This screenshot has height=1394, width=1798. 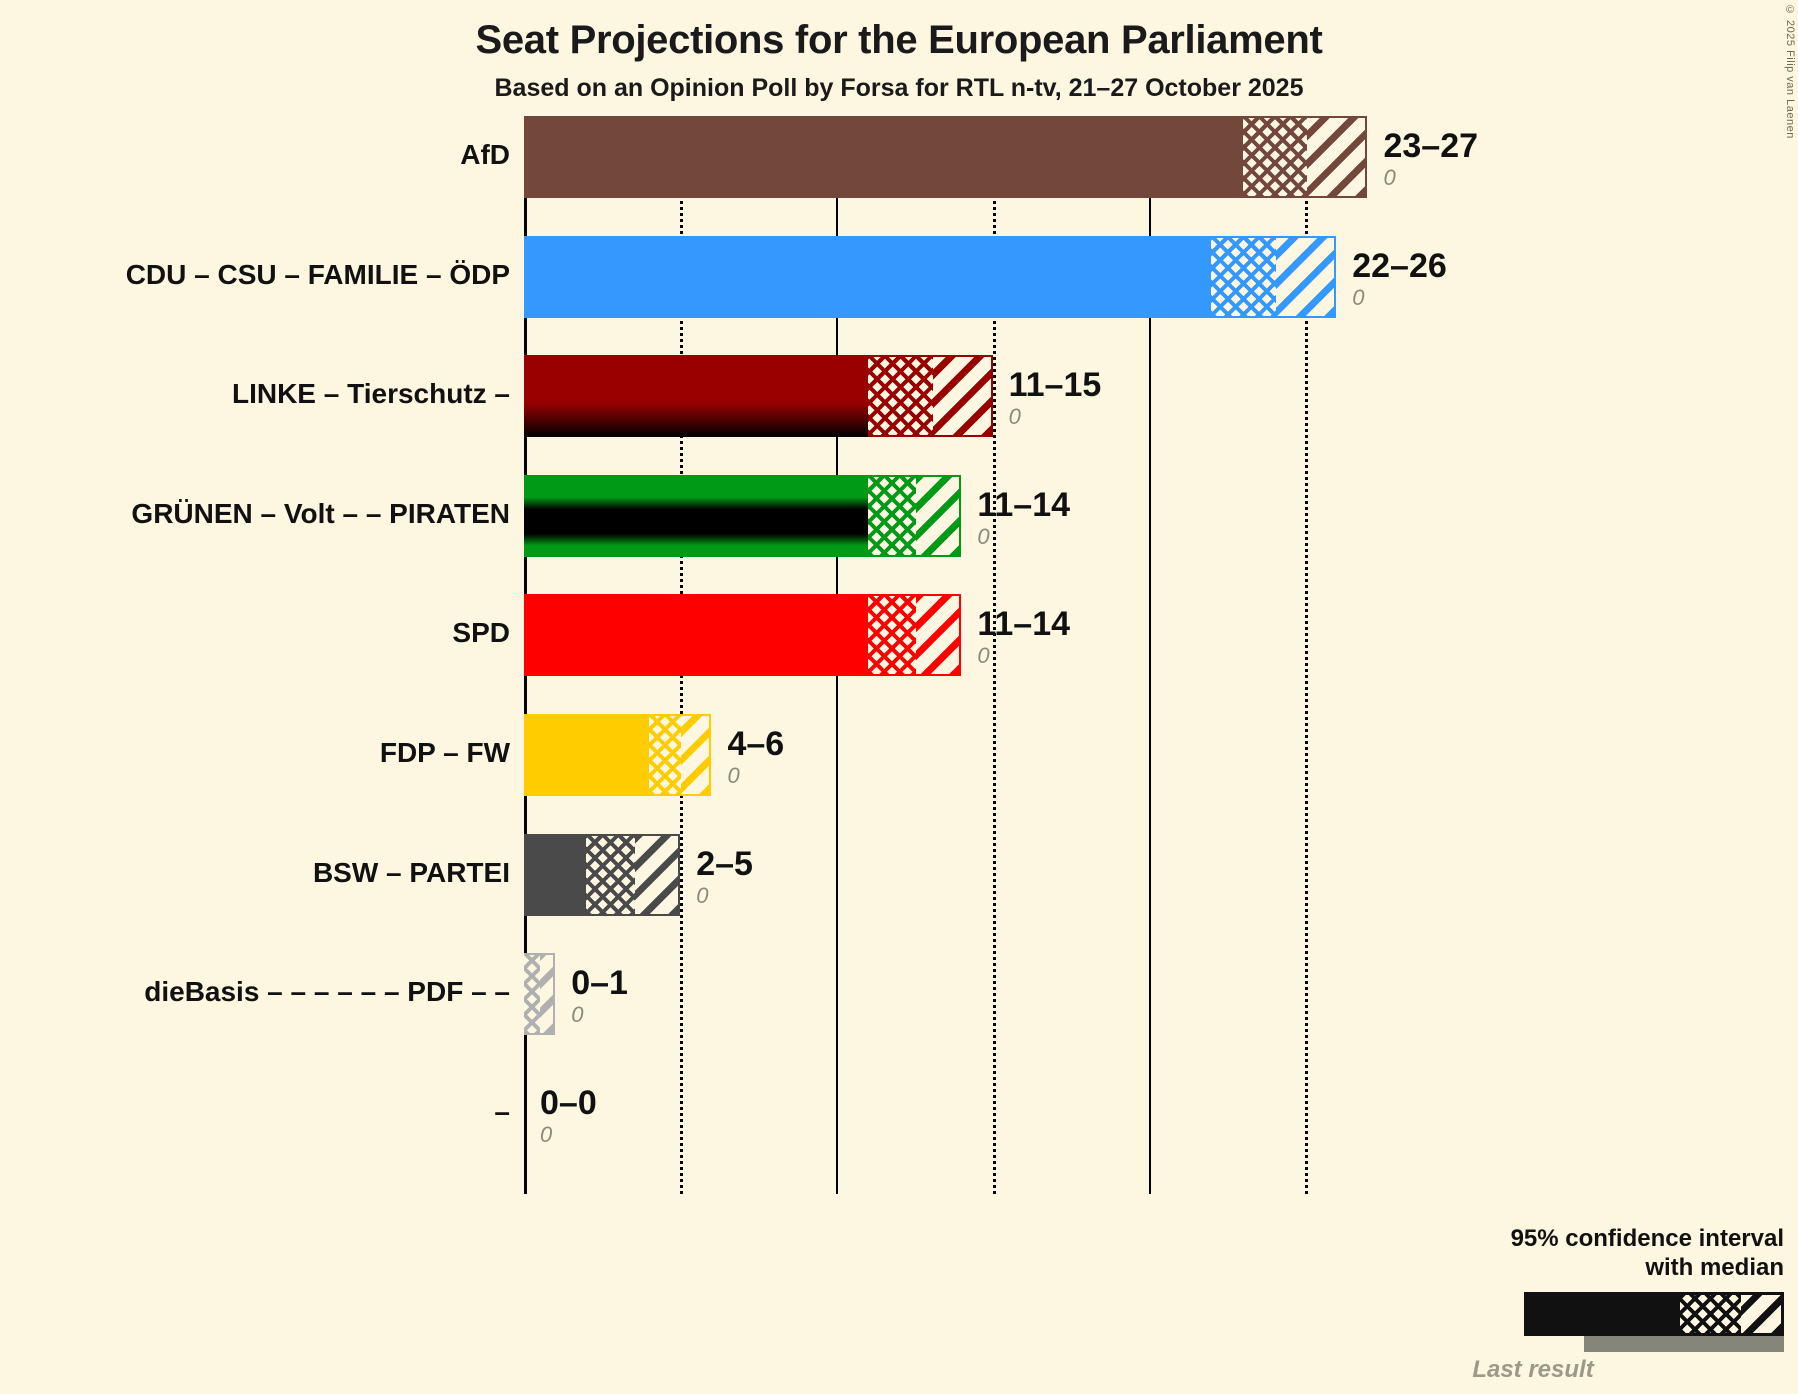 I want to click on legend-last-result-label: Last result, so click(x=1533, y=1369).